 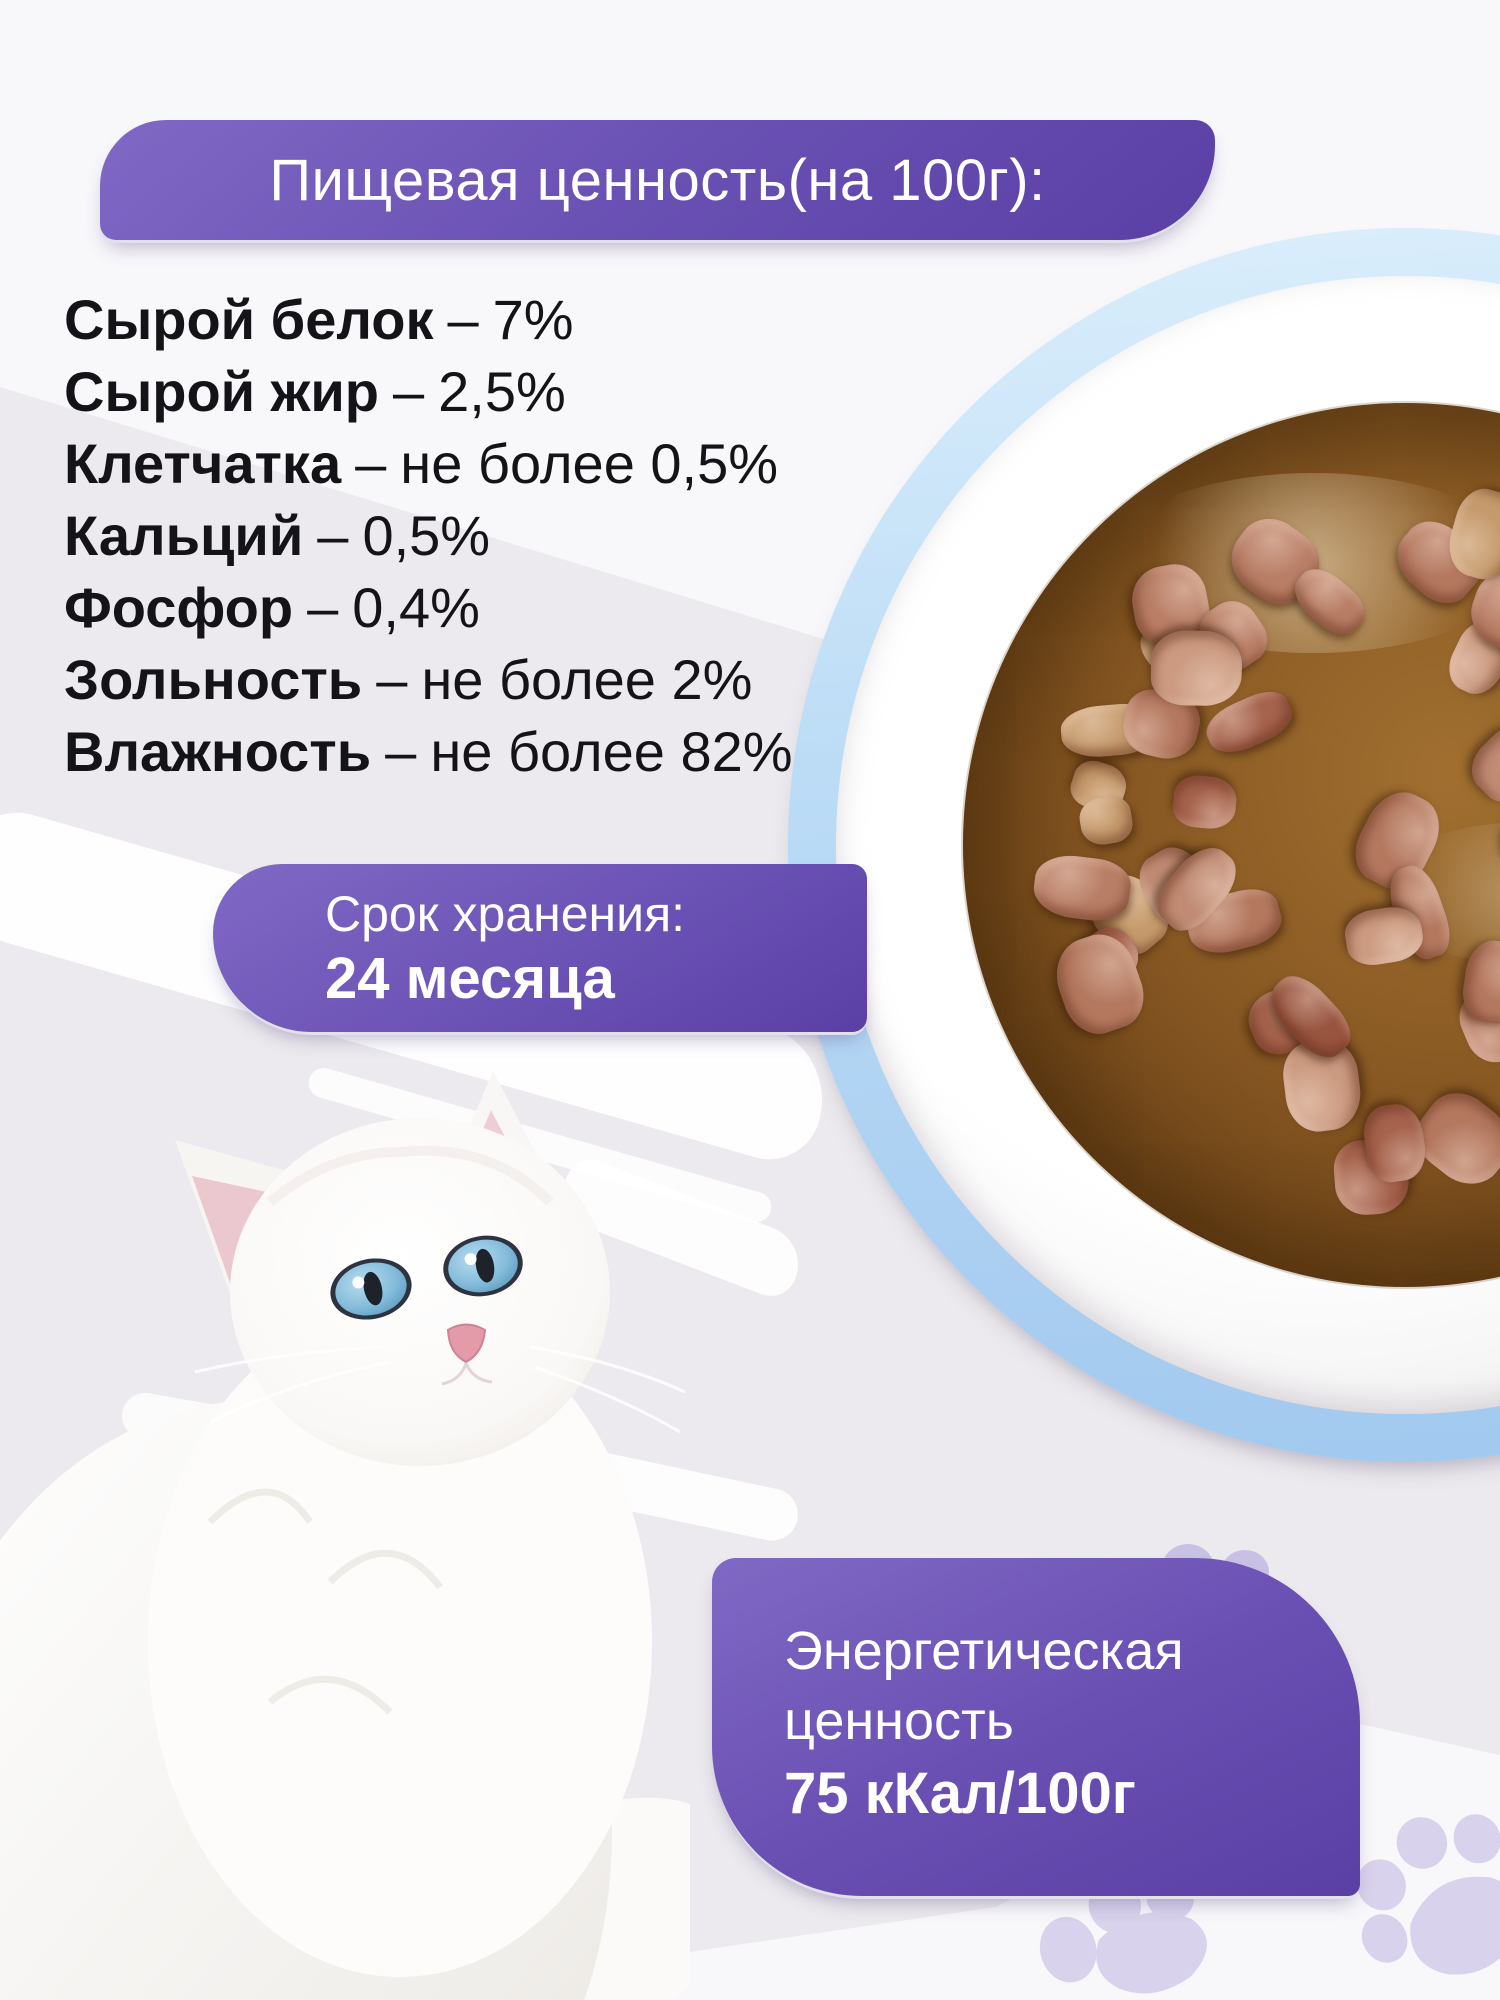 I want to click on nutrition-row: Зольность – не более 2%, so click(x=408, y=679).